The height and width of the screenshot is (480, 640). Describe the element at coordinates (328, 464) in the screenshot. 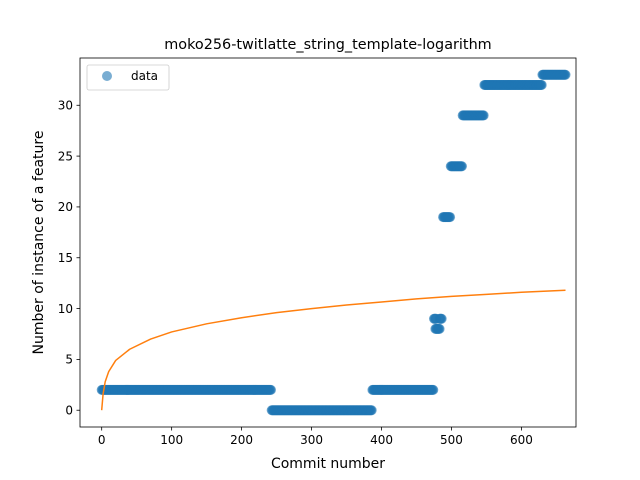

I see `x-axis-label: Commit number` at that location.